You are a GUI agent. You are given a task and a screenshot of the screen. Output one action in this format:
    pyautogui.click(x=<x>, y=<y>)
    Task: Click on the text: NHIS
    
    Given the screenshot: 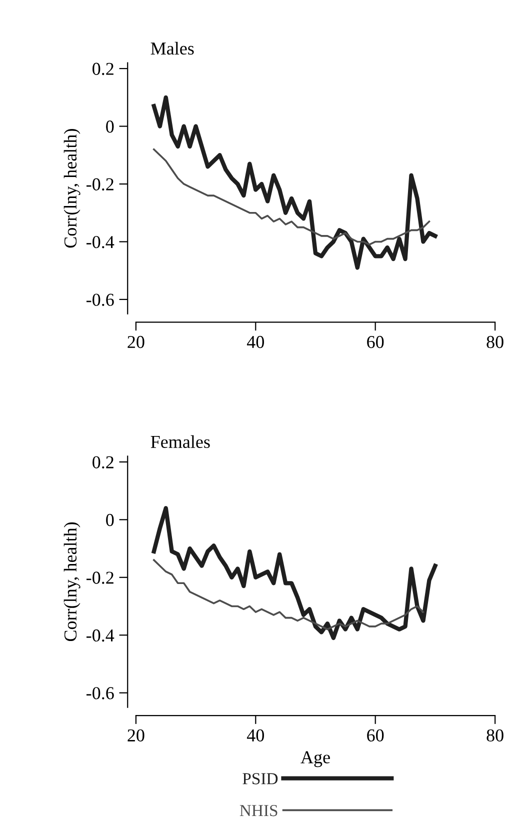 What is the action you would take?
    pyautogui.click(x=259, y=810)
    